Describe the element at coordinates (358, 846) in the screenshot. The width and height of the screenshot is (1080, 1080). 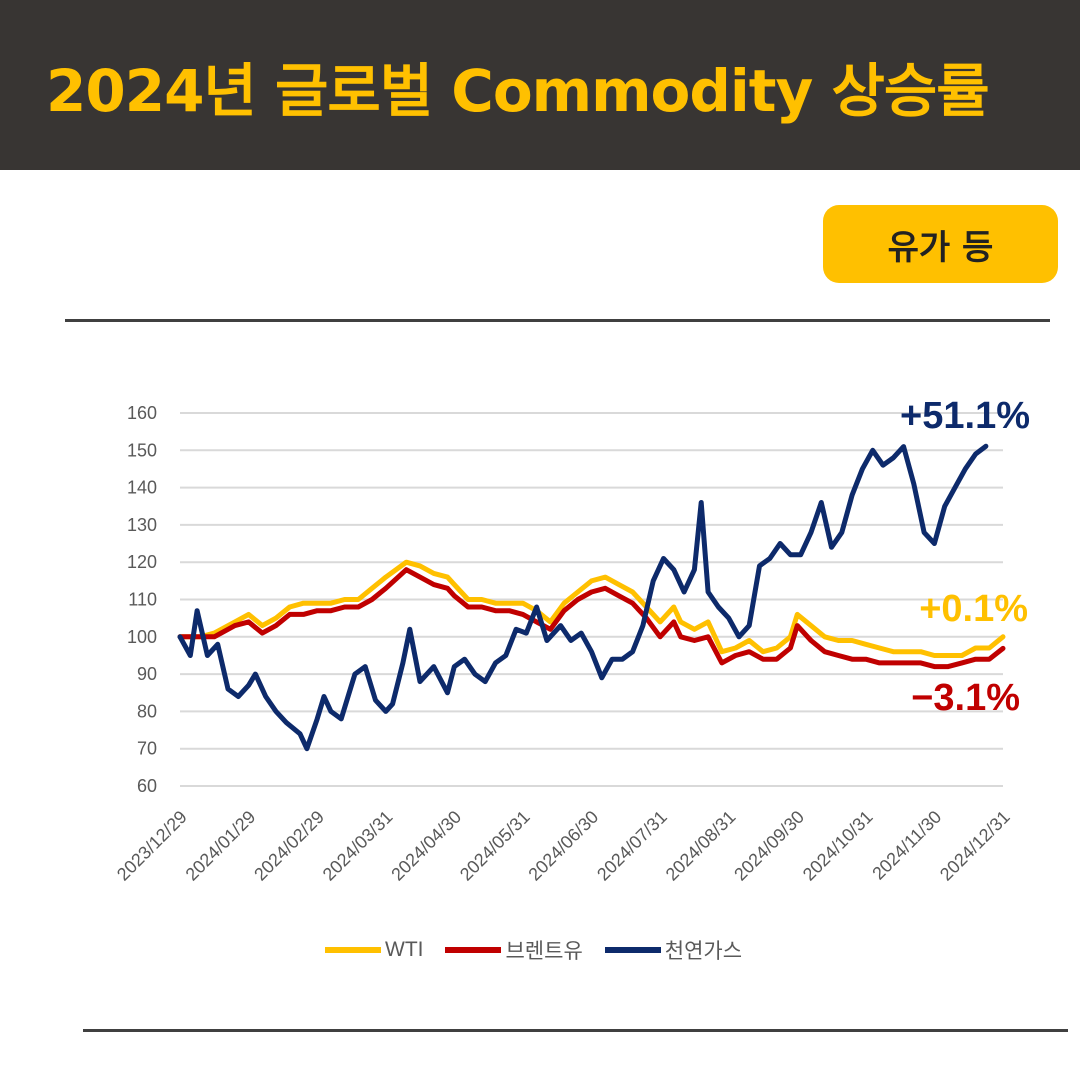
I see `x-tick-label: 2024/03/31` at that location.